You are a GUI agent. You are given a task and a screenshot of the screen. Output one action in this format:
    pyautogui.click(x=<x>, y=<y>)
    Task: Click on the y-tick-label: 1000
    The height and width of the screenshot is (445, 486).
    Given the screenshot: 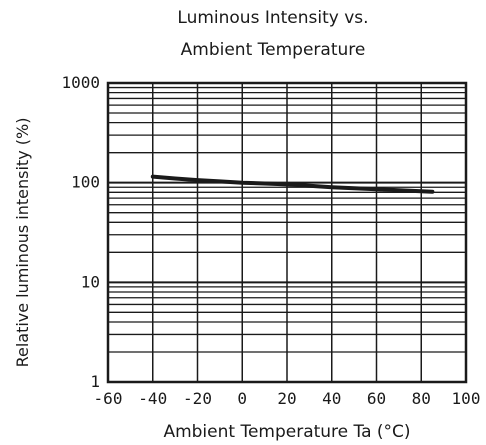 What is the action you would take?
    pyautogui.click(x=80, y=82)
    